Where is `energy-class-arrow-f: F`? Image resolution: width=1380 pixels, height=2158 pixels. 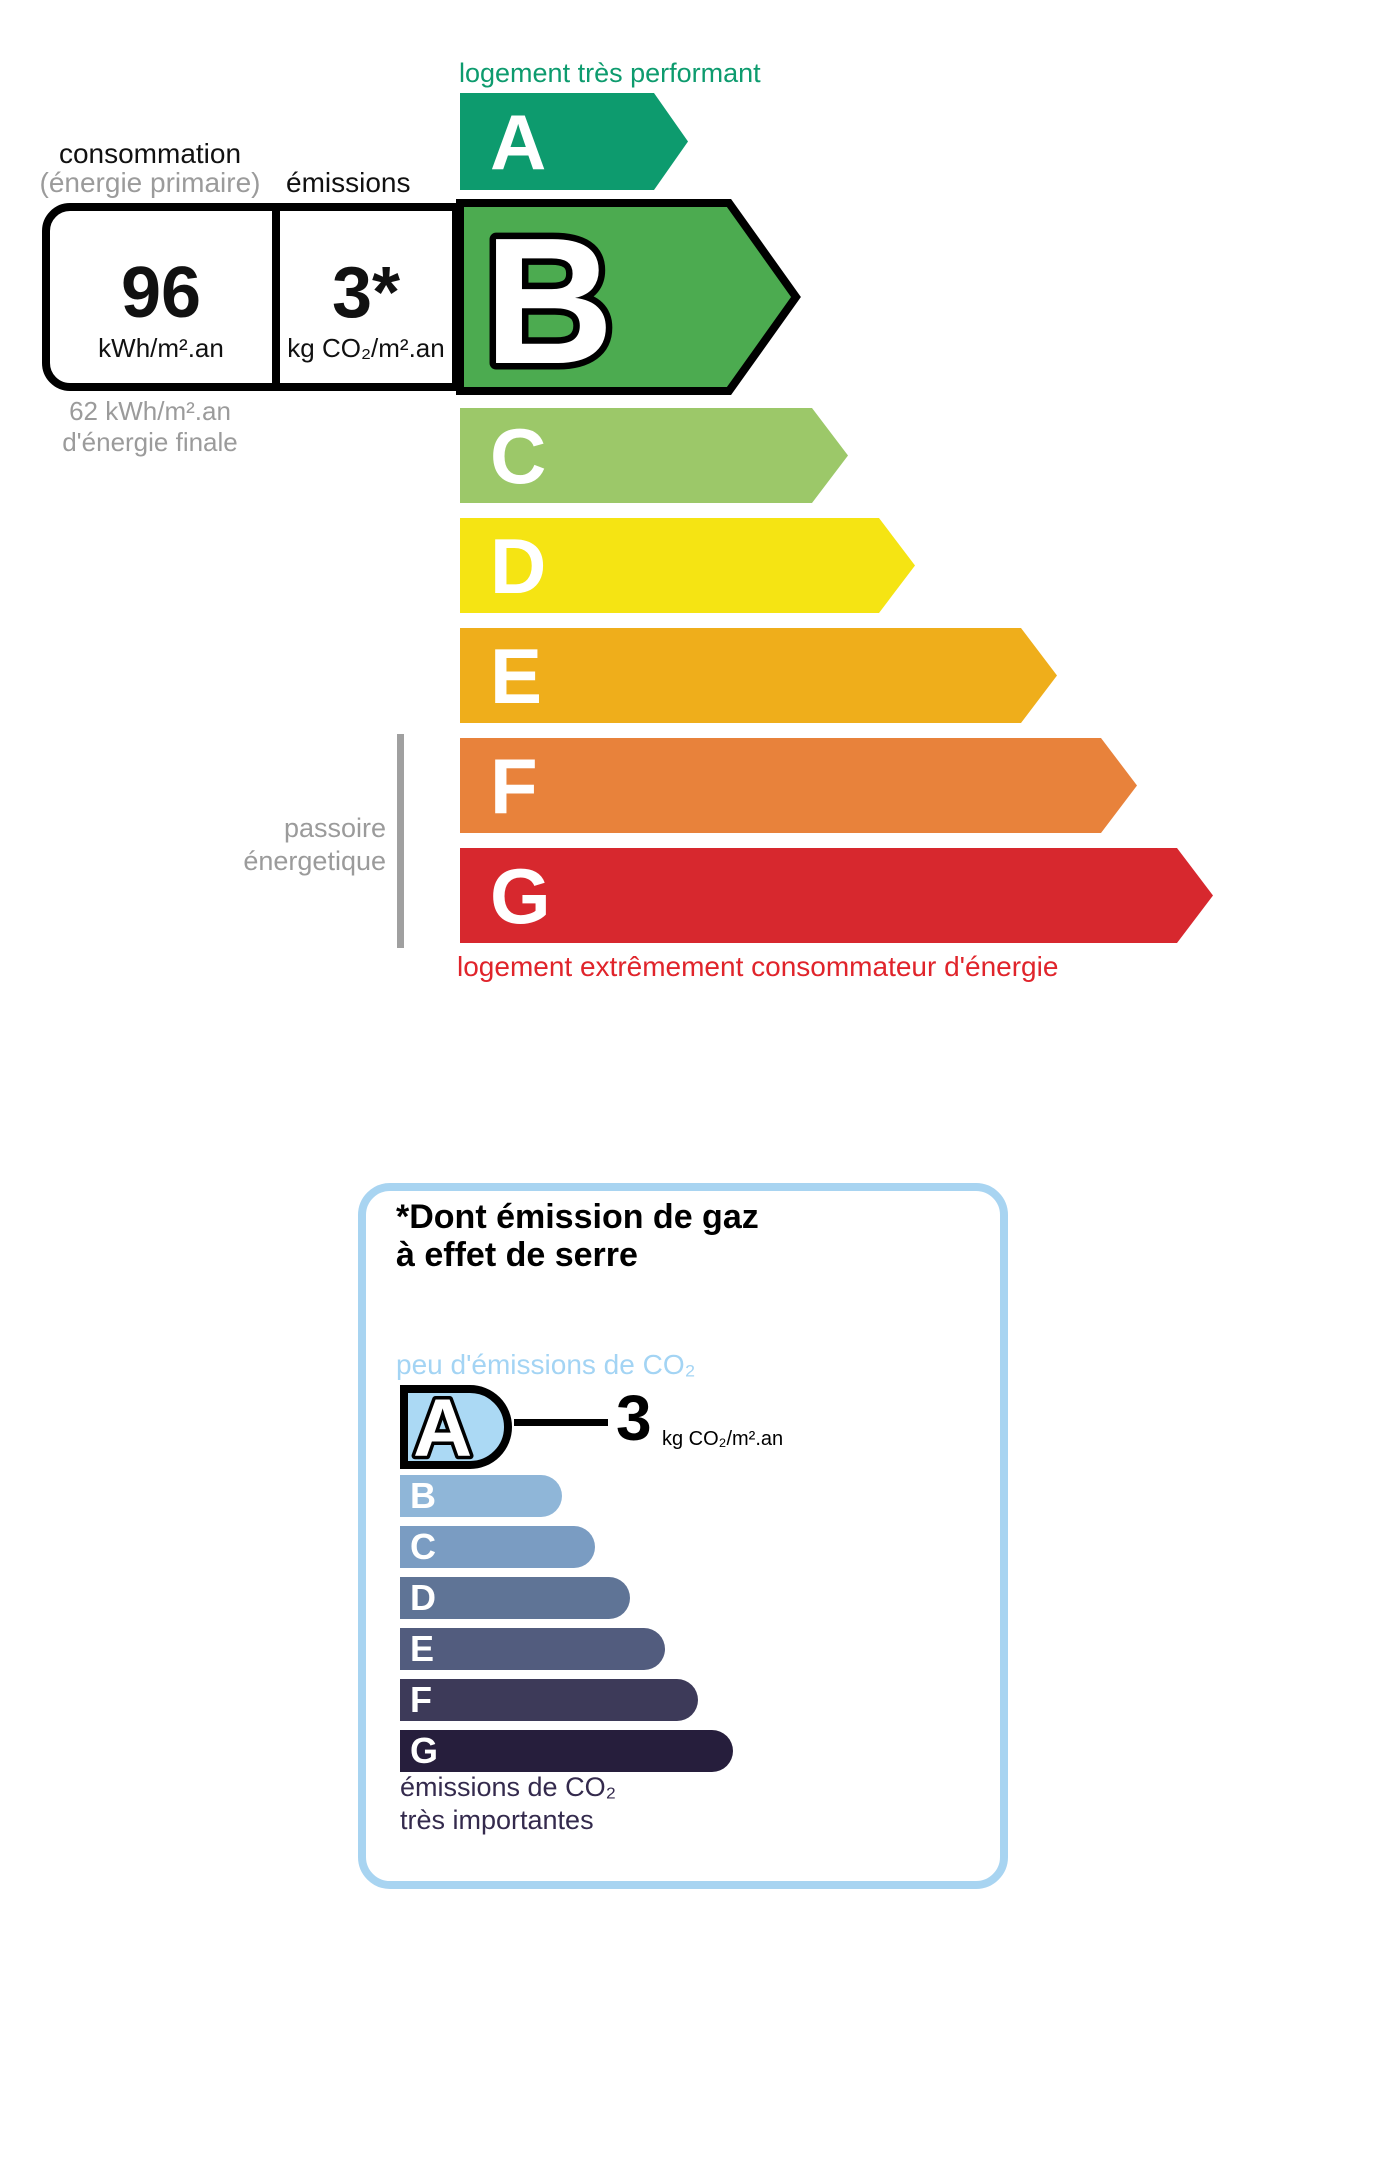 energy-class-arrow-f: F is located at coordinates (798, 785).